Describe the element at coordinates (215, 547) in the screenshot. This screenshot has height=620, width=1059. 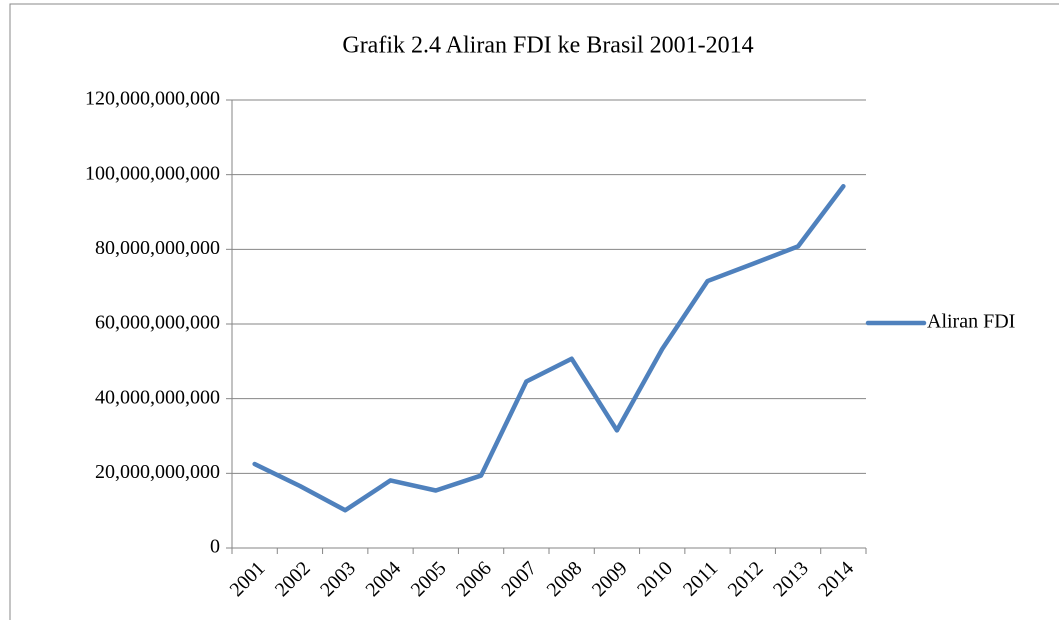
I see `y-tick-label: 0` at that location.